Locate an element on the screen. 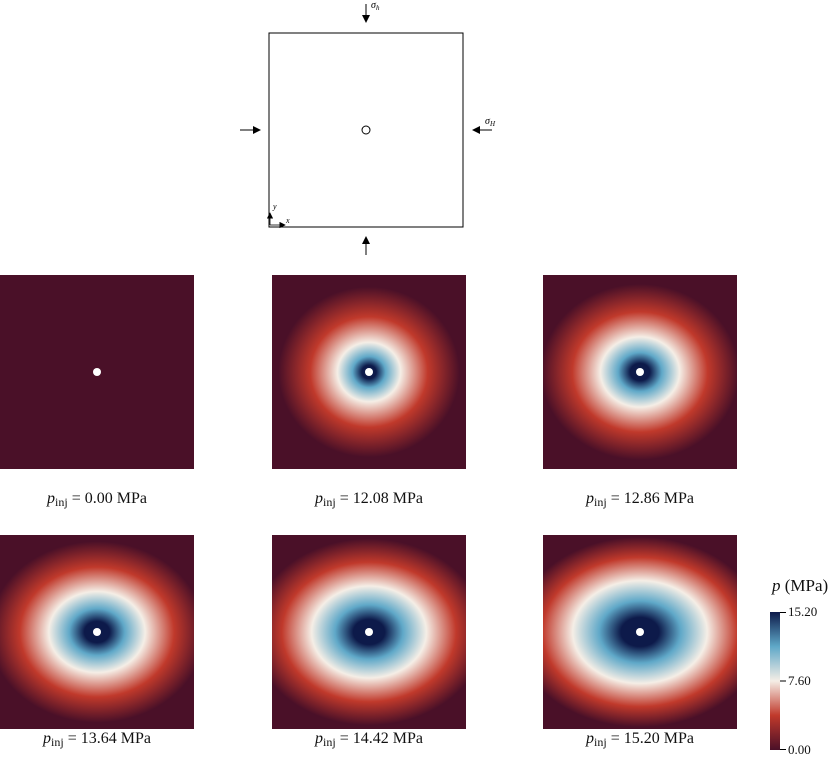 This screenshot has height=762, width=830. colorbar-tick-min: 0.00 is located at coordinates (799, 749).